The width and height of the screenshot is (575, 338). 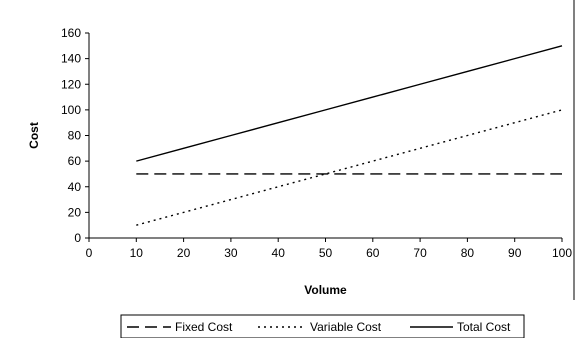 What do you see at coordinates (562, 253) in the screenshot?
I see `x-tick-label: 100` at bounding box center [562, 253].